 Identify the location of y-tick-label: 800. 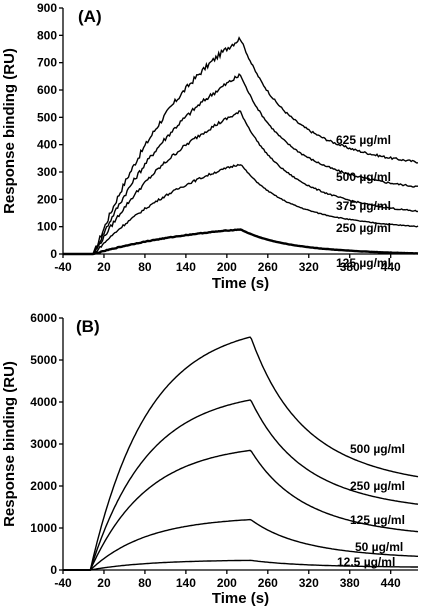
(47, 35).